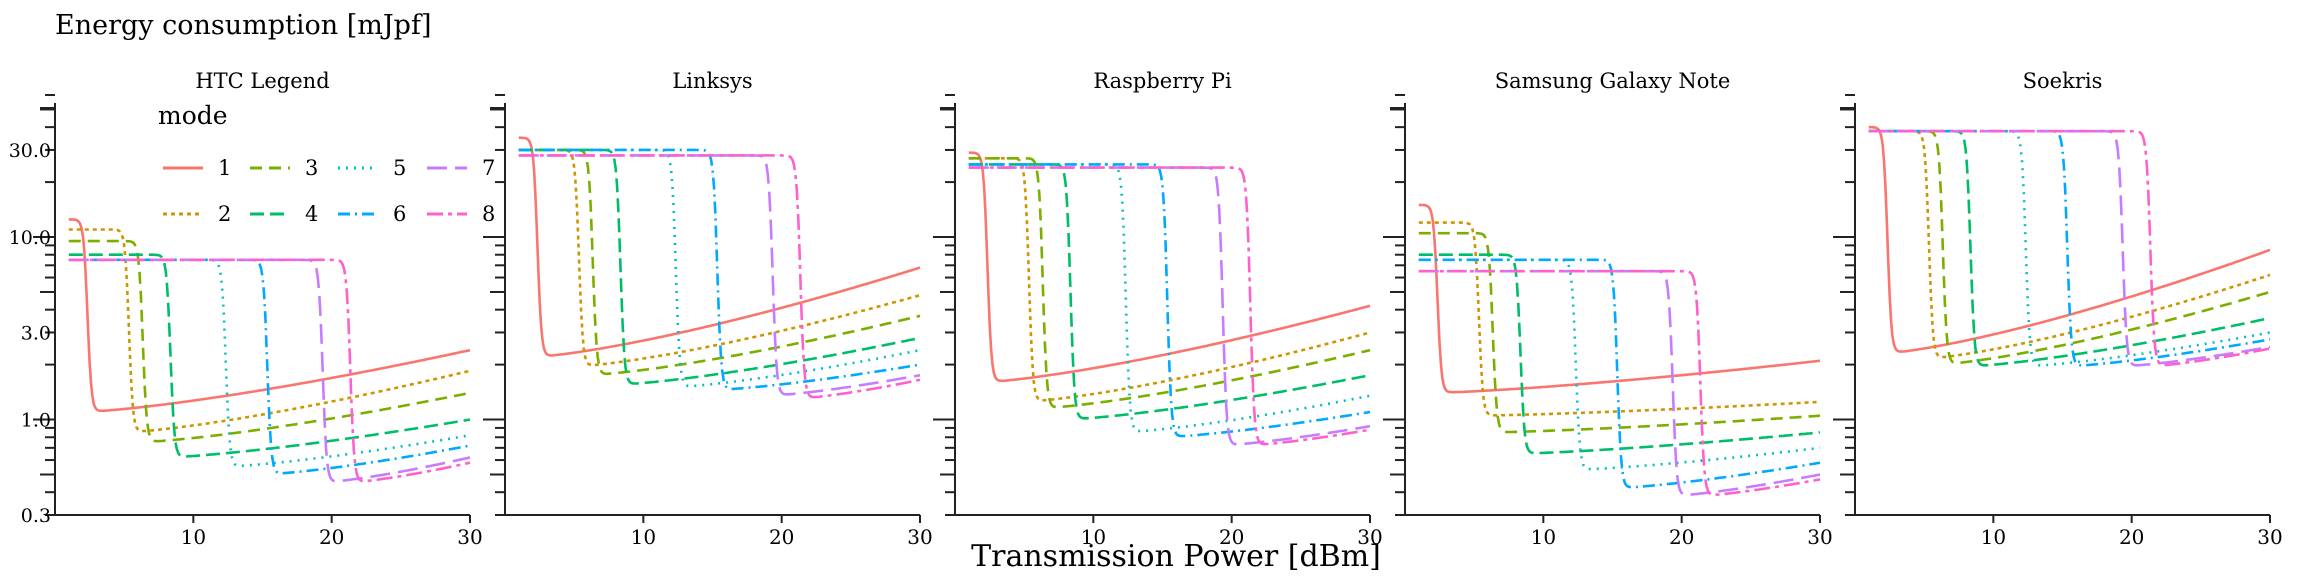 This screenshot has width=2304, height=576. What do you see at coordinates (36, 333) in the screenshot?
I see `y-tick-label: 3.0` at bounding box center [36, 333].